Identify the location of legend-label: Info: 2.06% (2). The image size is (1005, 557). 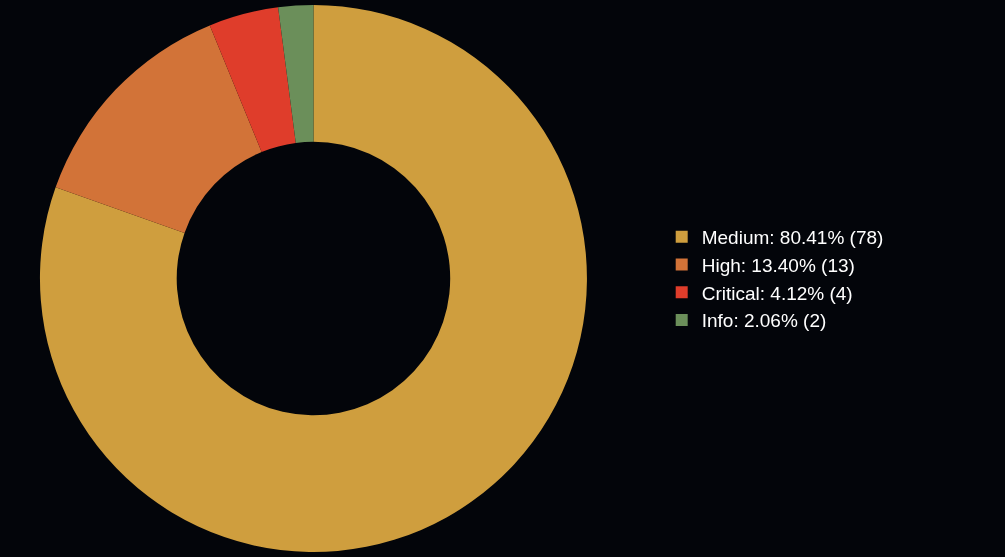
(764, 321).